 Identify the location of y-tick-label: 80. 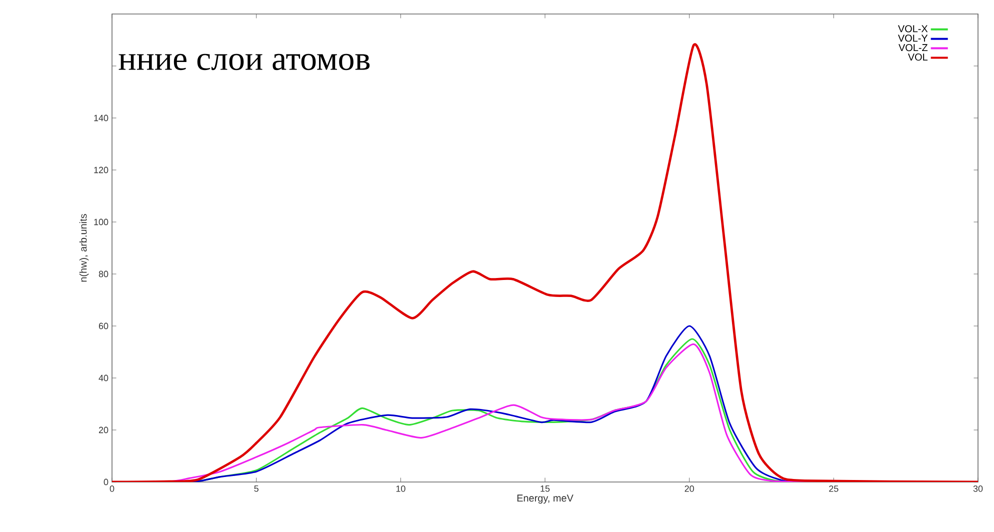
(103, 274).